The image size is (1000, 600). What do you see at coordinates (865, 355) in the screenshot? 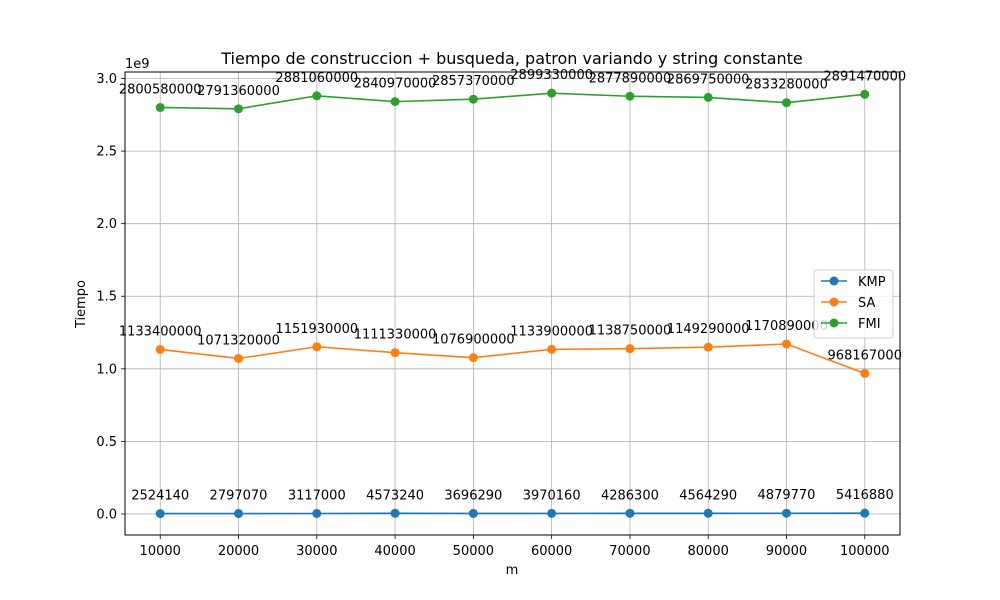
I see `data-label-sa: 968167000` at bounding box center [865, 355].